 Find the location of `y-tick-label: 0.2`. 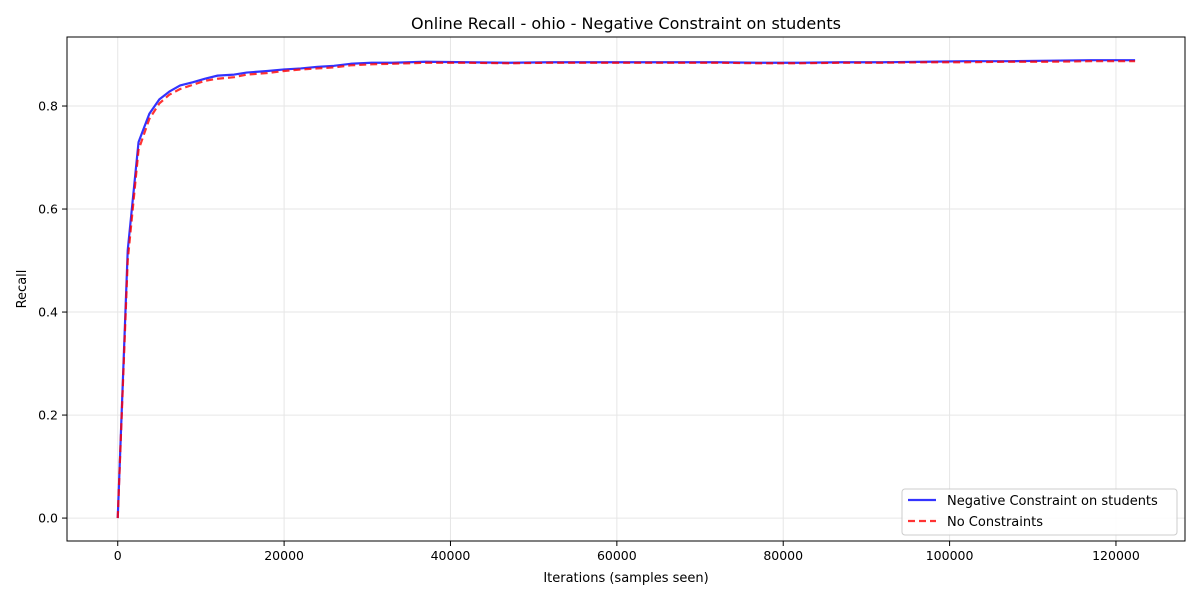

y-tick-label: 0.2 is located at coordinates (48, 415).